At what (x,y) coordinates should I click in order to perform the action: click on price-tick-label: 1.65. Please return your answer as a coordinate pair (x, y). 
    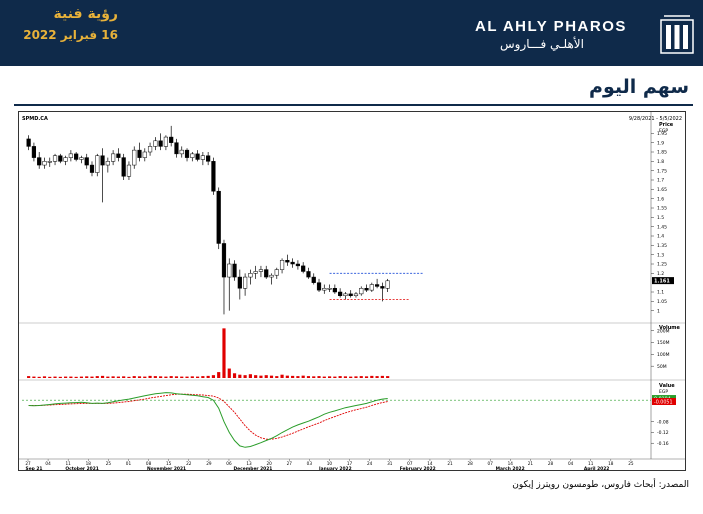
    Looking at the image, I should click on (662, 190).